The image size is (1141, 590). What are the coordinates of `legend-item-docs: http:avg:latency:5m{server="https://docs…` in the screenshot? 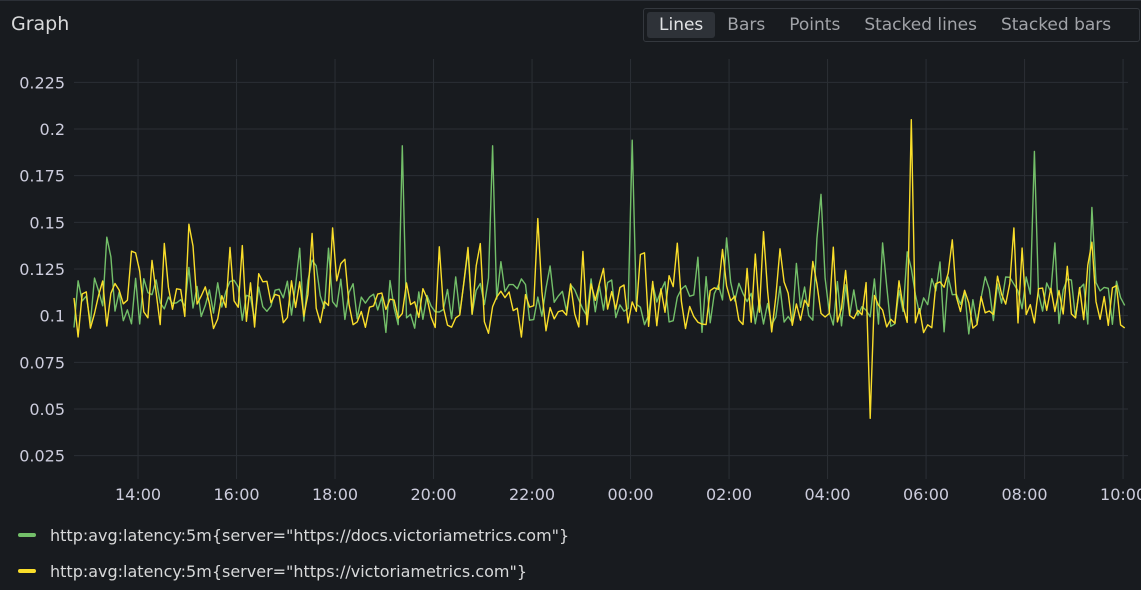 It's located at (293, 535).